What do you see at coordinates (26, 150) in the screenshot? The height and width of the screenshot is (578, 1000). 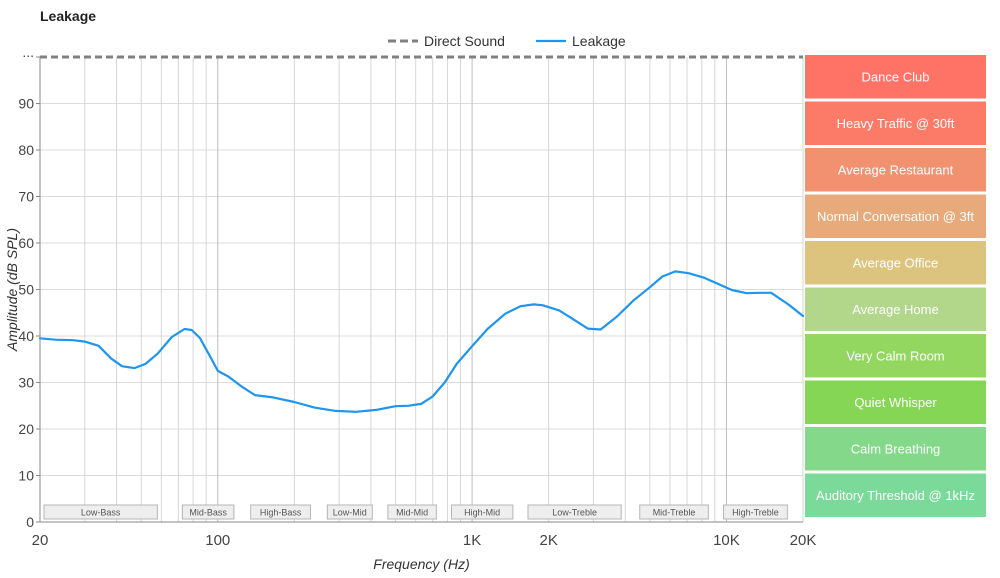 I see `y-tick-label: 80` at bounding box center [26, 150].